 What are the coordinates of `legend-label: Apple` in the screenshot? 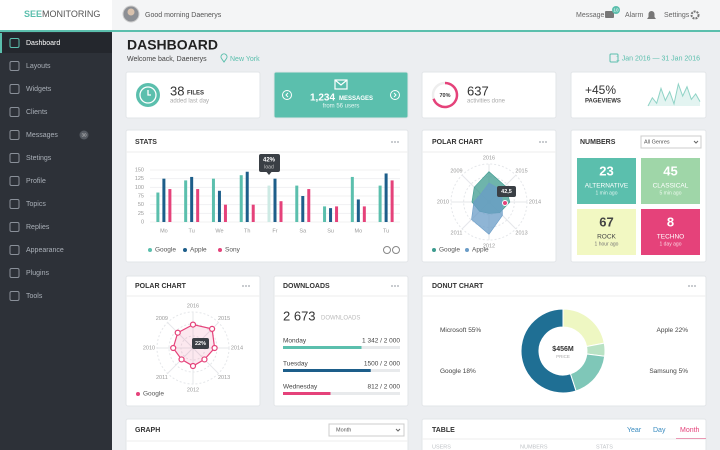 It's located at (198, 250).